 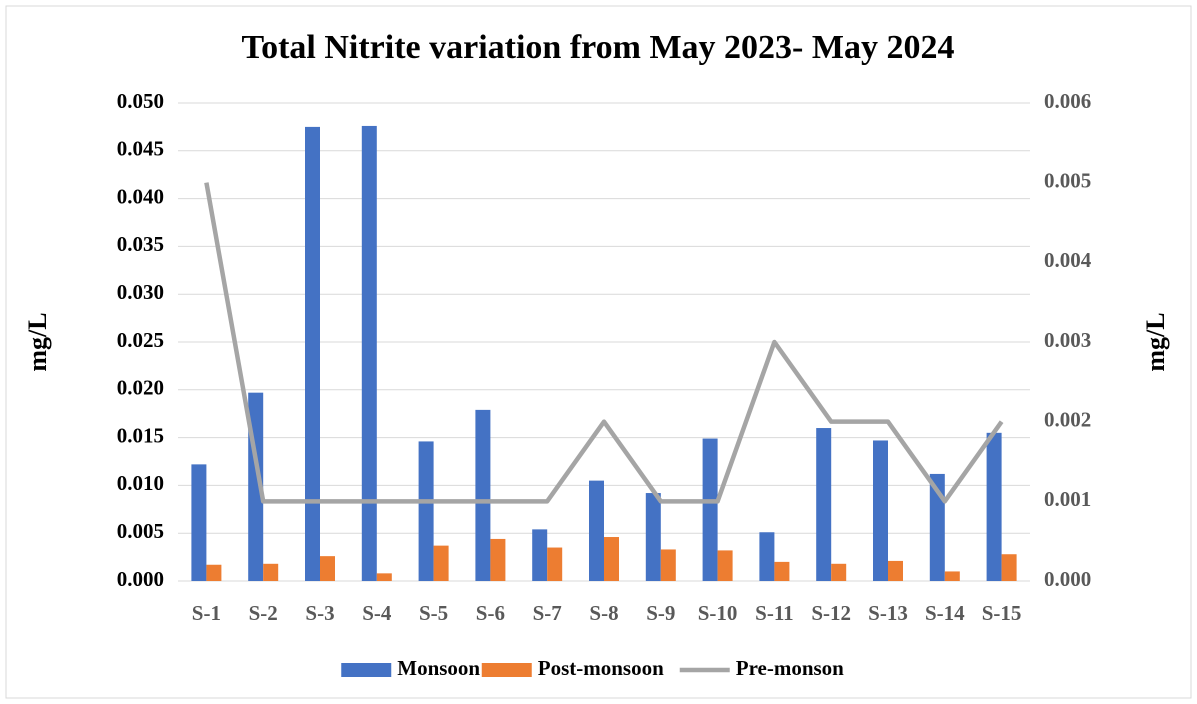 What do you see at coordinates (319, 613) in the screenshot?
I see `x-tick-label: S-3` at bounding box center [319, 613].